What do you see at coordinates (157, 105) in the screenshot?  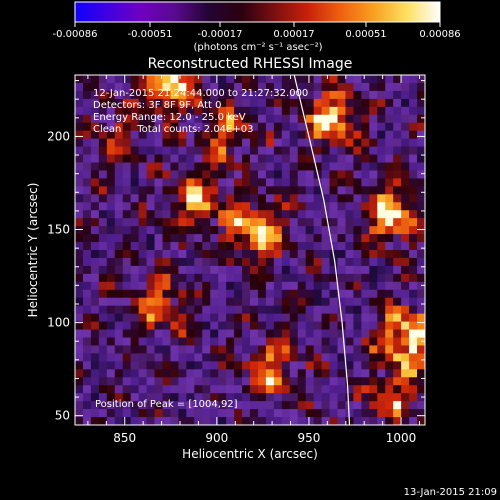 I see `annotation-detectors: Detectors: 3F 8F 9F, Att 0` at bounding box center [157, 105].